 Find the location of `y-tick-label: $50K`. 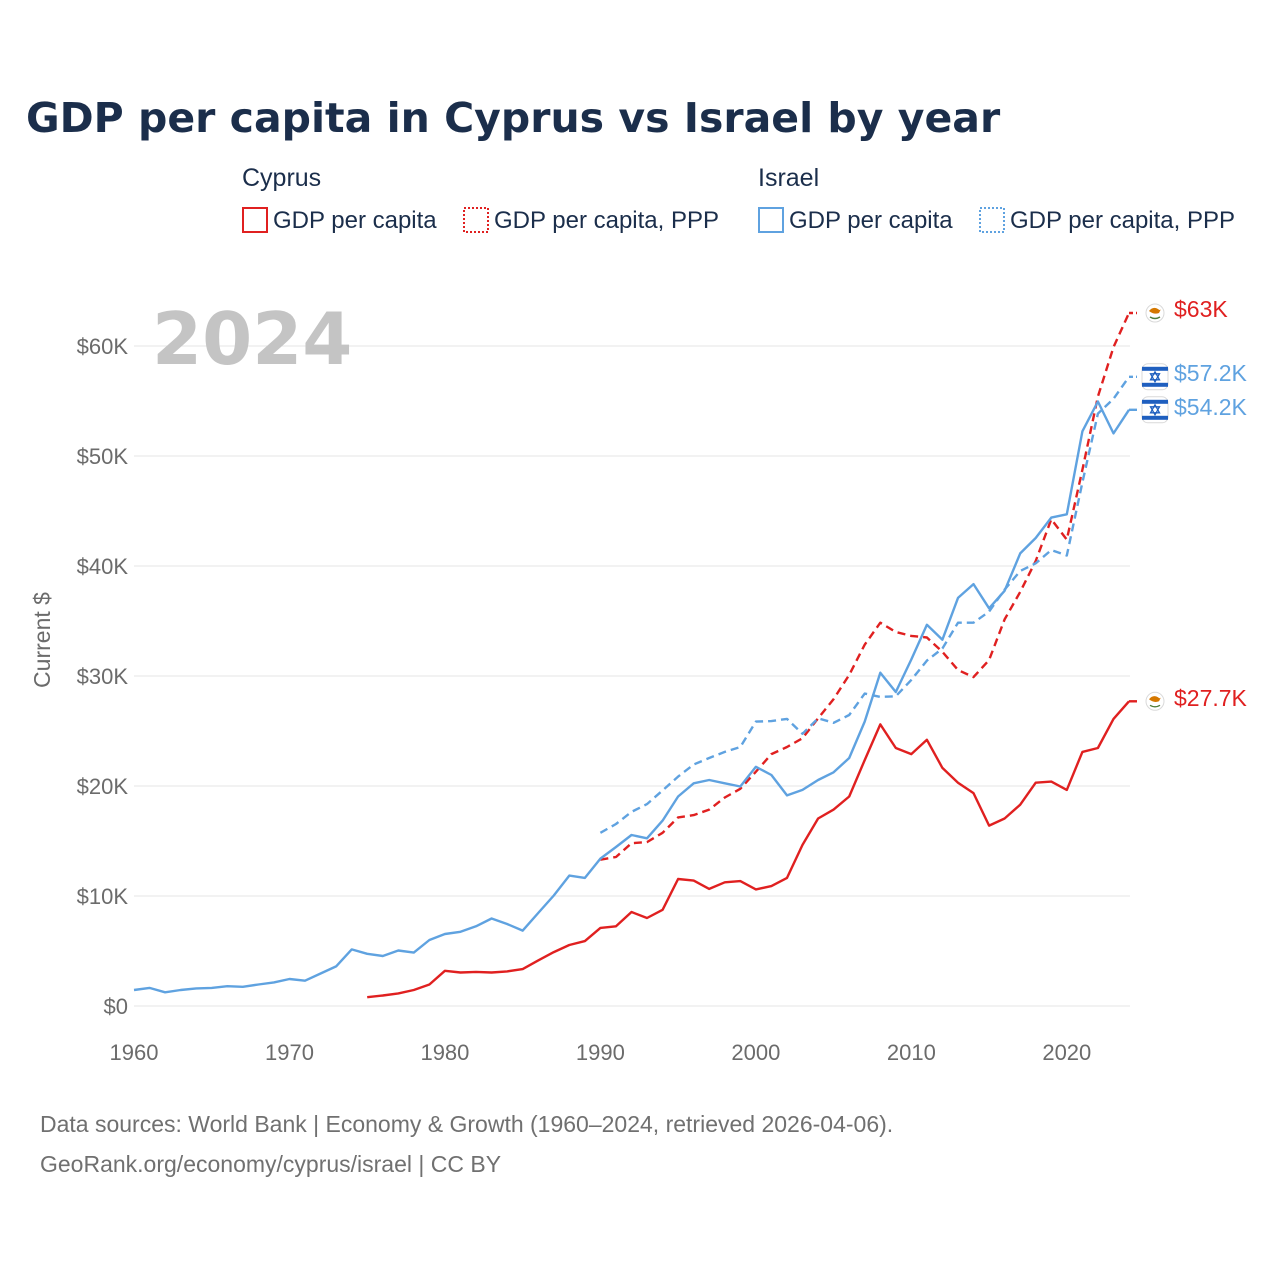

y-tick-label: $50K is located at coordinates (103, 456).